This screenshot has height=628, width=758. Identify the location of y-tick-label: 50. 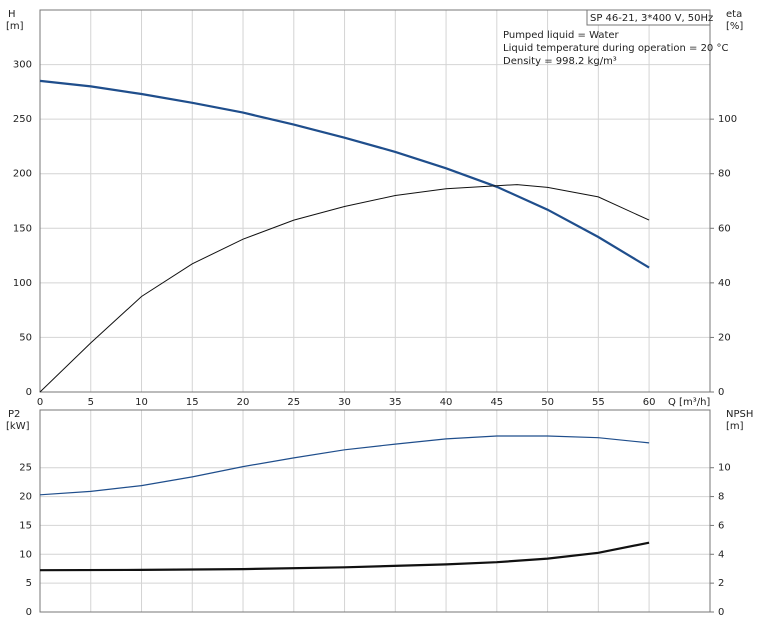
(25, 337).